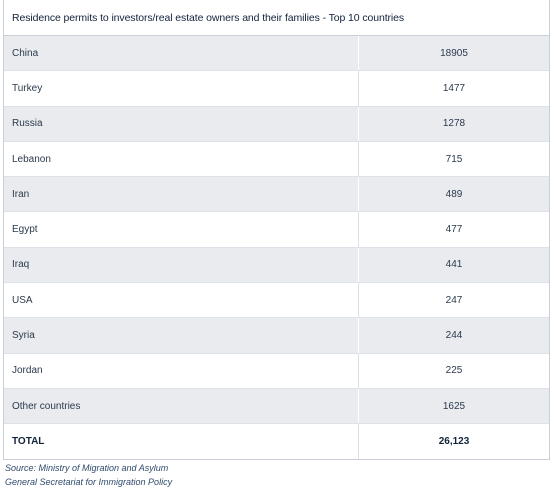  Describe the element at coordinates (454, 265) in the screenshot. I see `value-cell: 441` at that location.